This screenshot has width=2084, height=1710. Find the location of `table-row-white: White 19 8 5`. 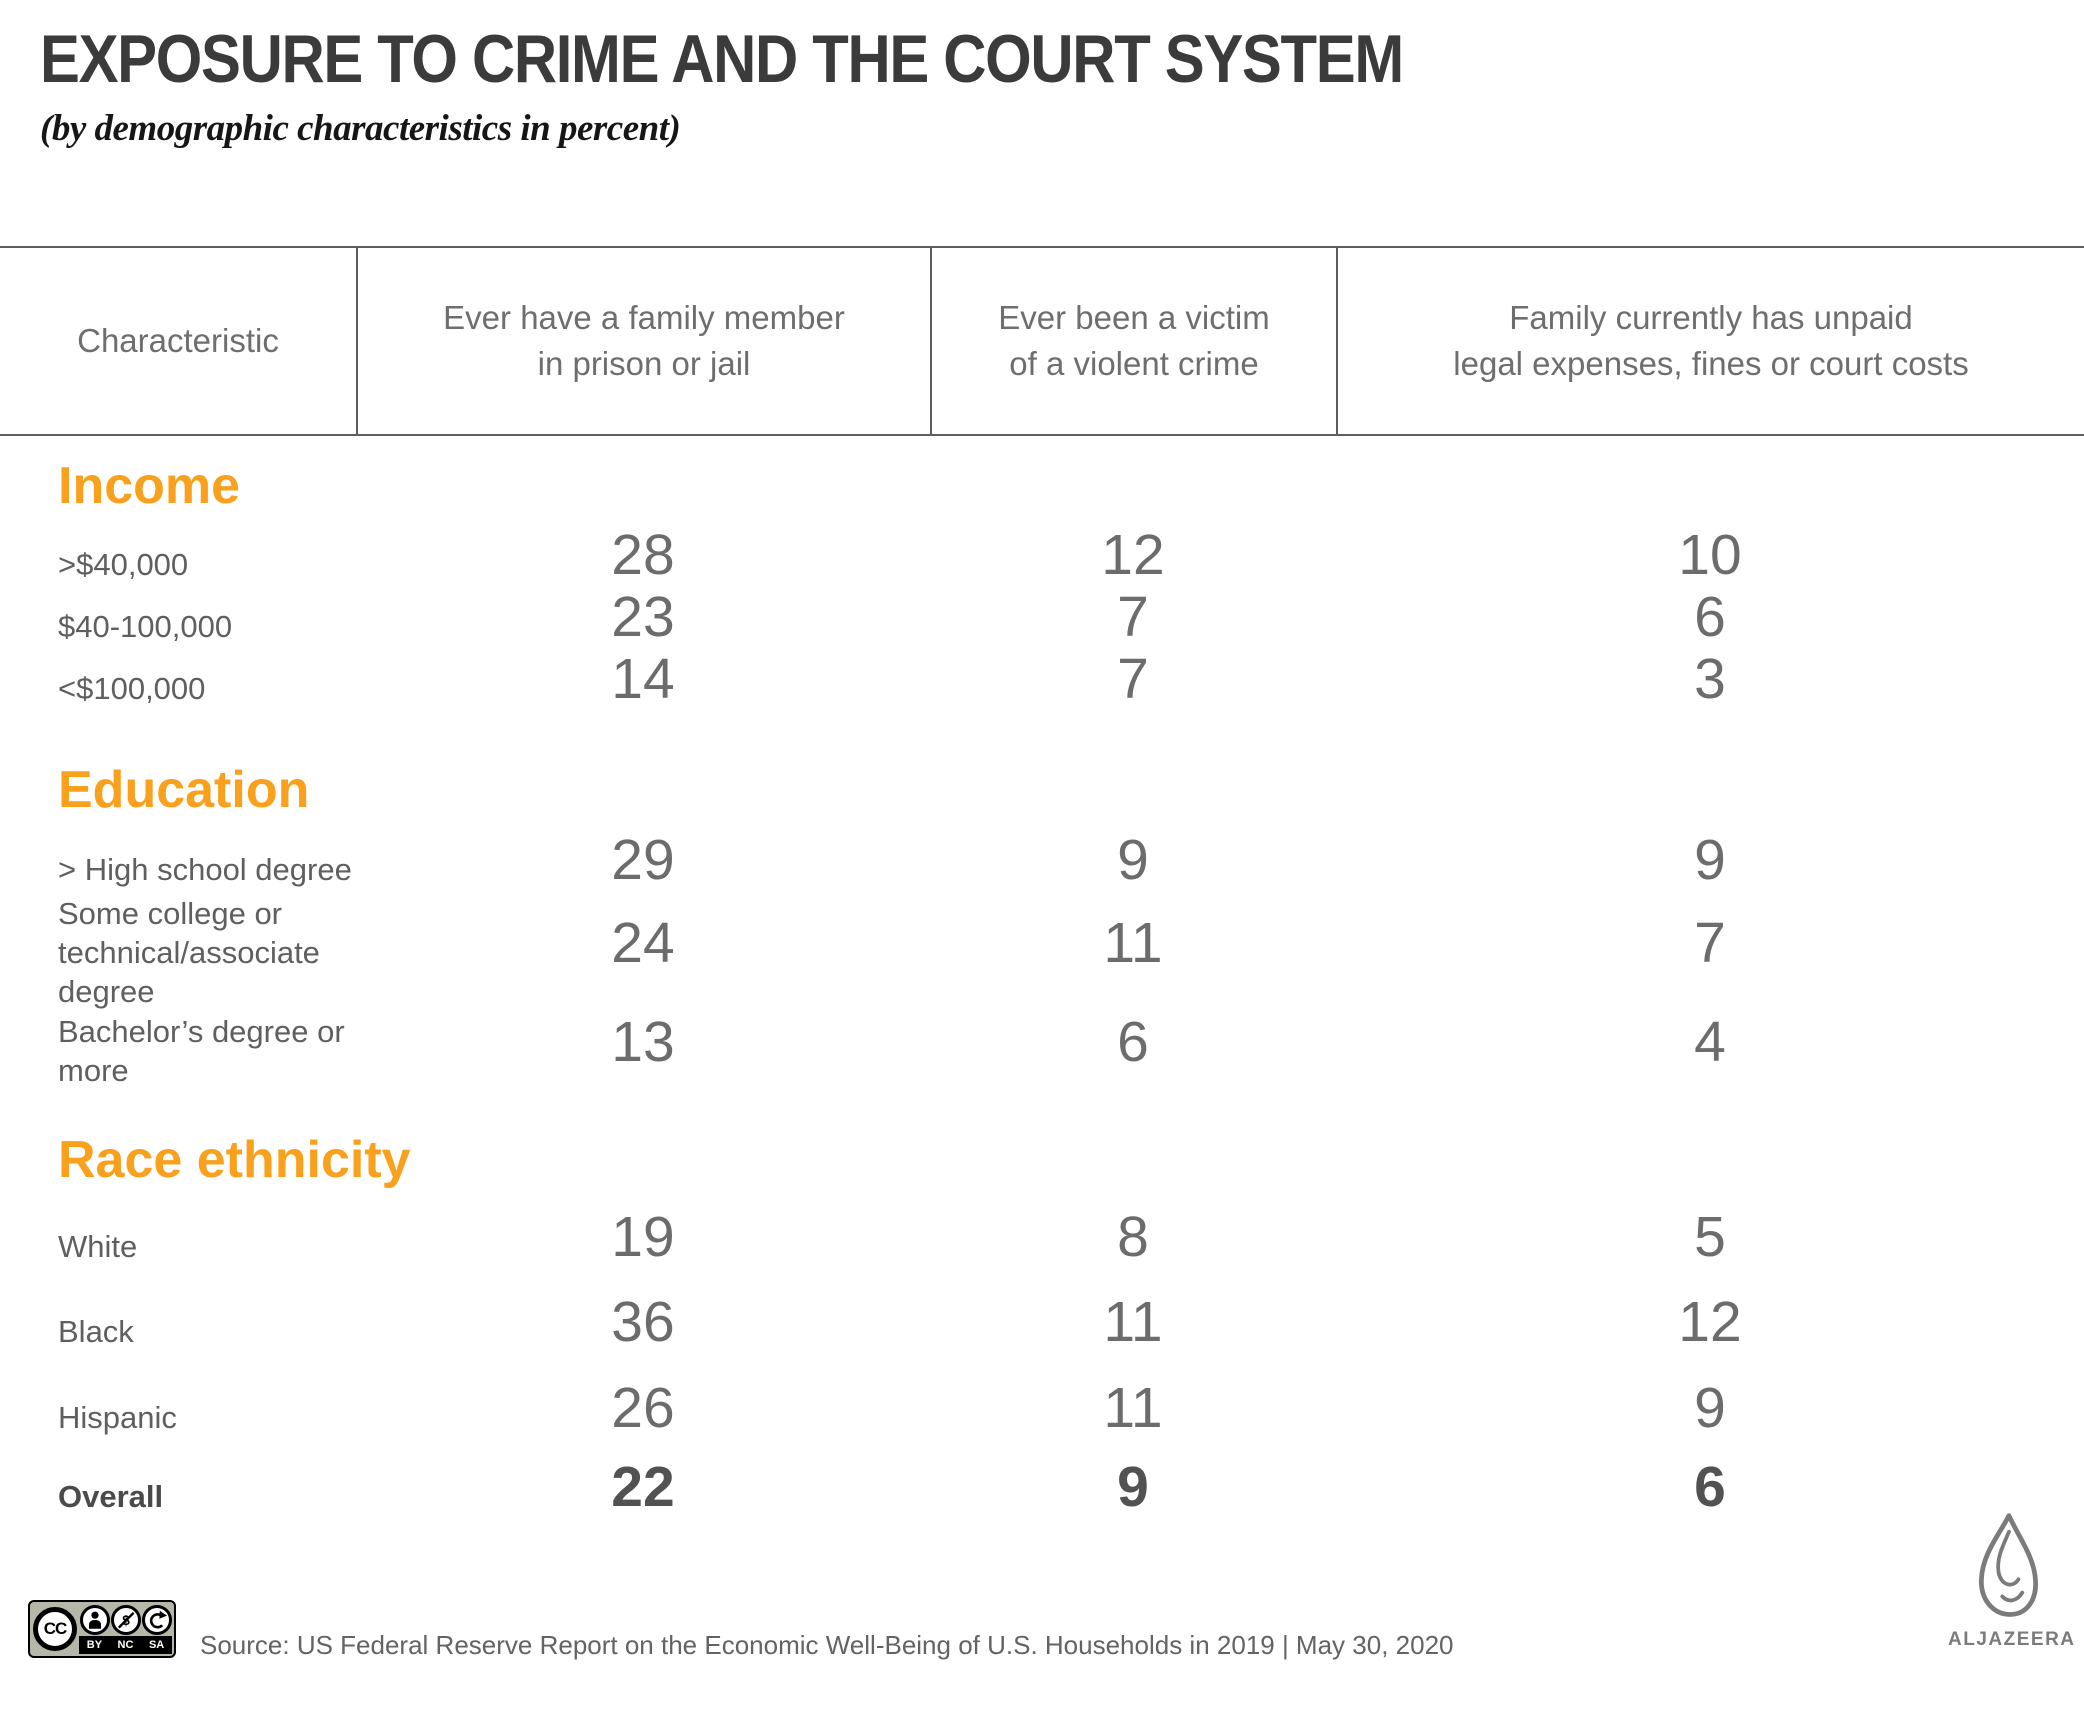

table-row-white: White 19 8 5 is located at coordinates (1042, 1243).